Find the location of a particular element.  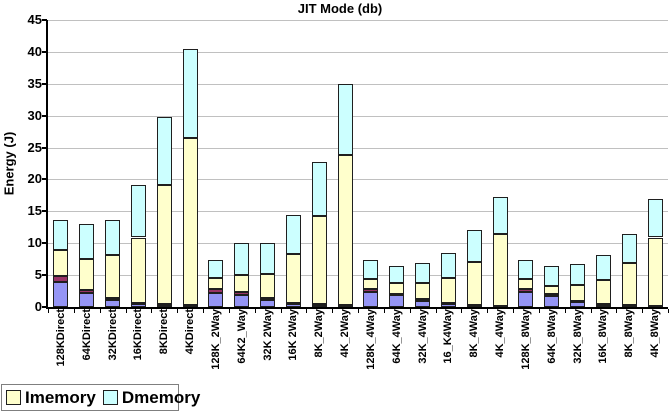

x-category-label: 32K_8Way is located at coordinates (577, 336).